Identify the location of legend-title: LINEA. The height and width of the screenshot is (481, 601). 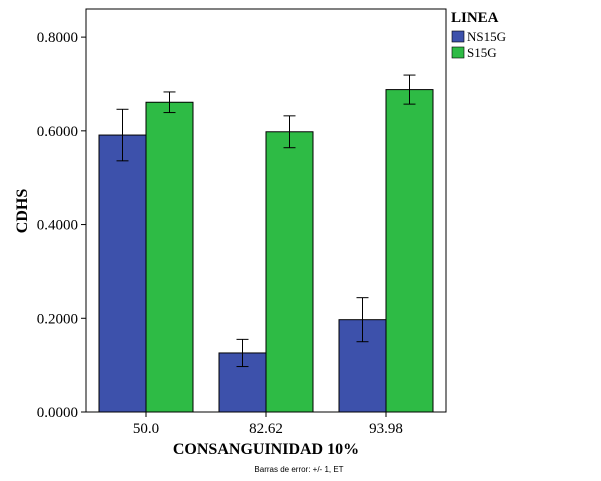
(475, 18).